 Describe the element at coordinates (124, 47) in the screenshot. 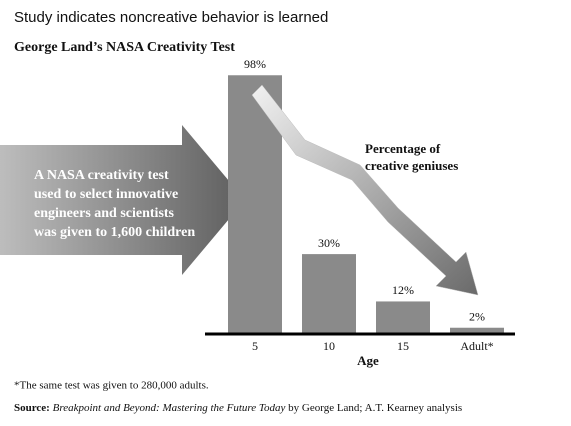

I see `chart-subtitle: George Land’s NASA Creativity Test` at that location.